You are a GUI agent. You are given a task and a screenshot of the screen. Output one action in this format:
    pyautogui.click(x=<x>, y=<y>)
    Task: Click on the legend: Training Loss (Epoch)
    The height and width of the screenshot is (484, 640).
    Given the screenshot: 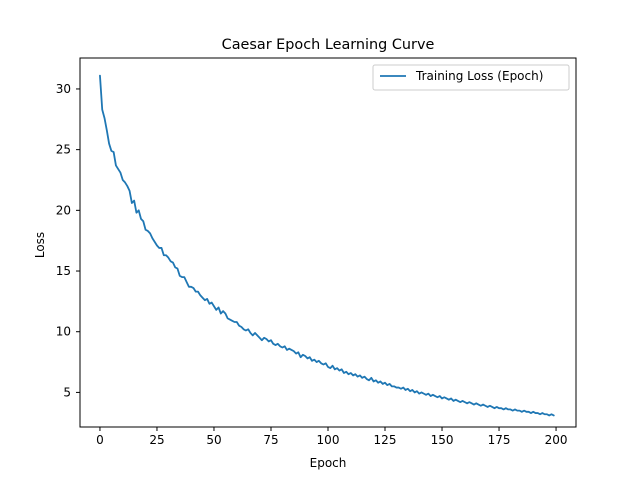 What is the action you would take?
    pyautogui.click(x=471, y=77)
    